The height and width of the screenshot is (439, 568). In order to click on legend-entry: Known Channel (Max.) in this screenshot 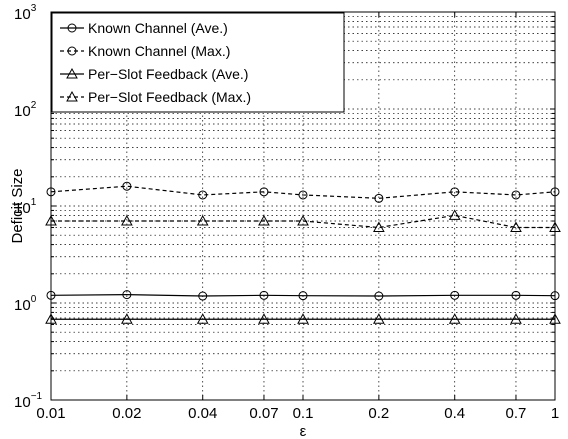, I will do `click(145, 51)`.